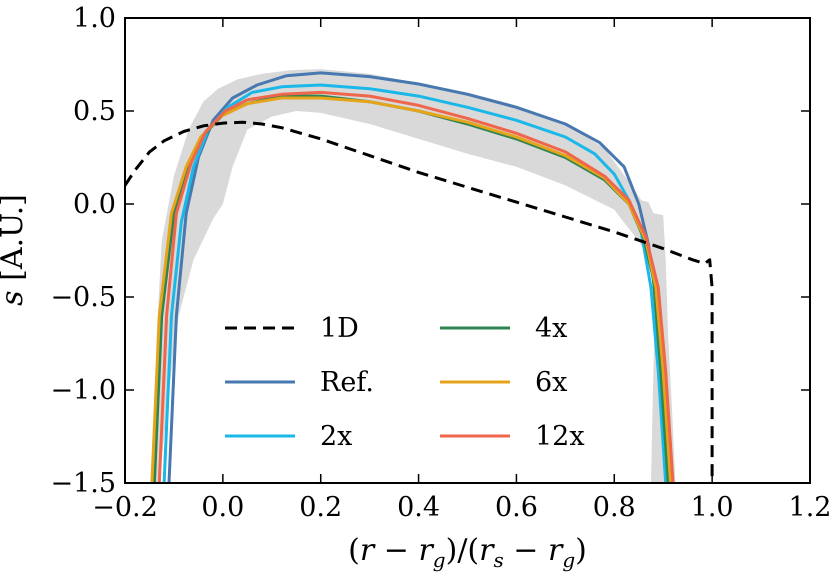 The height and width of the screenshot is (575, 830). I want to click on legend-label-2x: 2x, so click(336, 436).